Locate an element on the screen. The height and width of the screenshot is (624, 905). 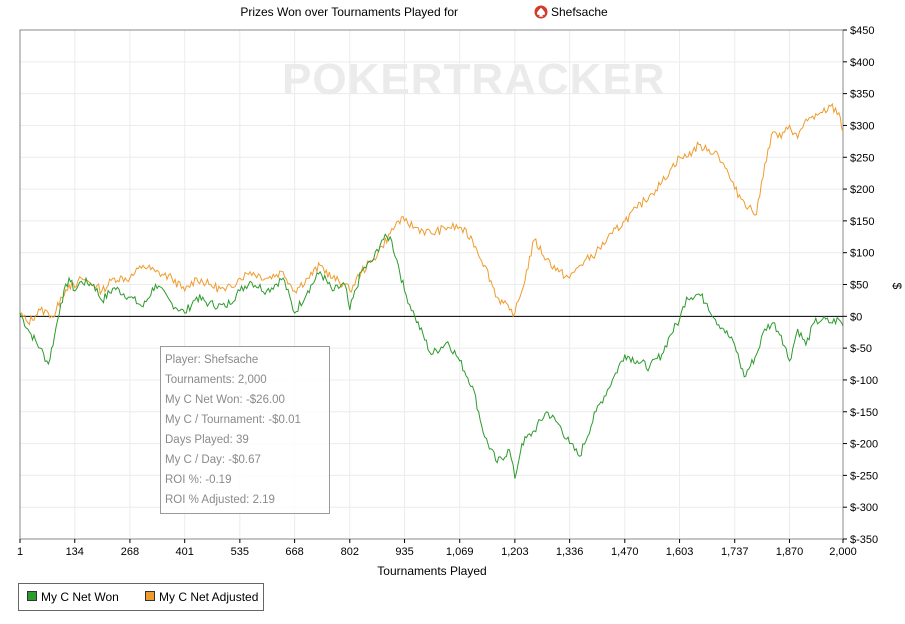
y-axis-title: $ is located at coordinates (897, 286).